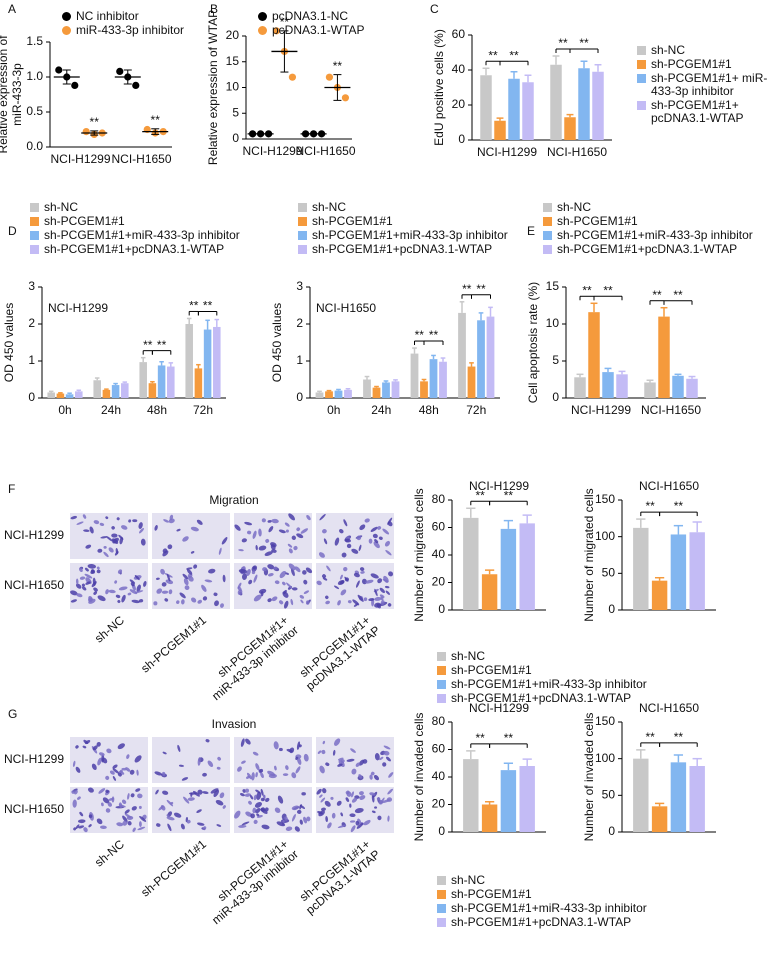 Image resolution: width=778 pixels, height=957 pixels. What do you see at coordinates (17, 94) in the screenshot?
I see `y-axis-label: miR-433-3p` at bounding box center [17, 94].